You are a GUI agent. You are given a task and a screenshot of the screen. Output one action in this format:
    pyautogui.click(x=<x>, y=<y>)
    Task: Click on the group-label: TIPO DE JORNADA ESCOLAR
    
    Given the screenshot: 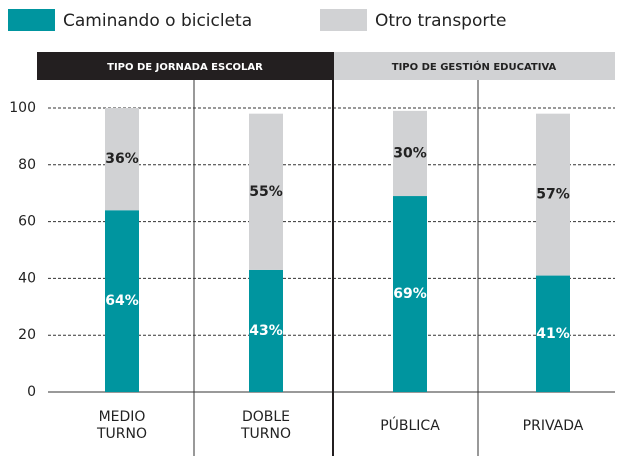 What is the action you would take?
    pyautogui.click(x=185, y=67)
    